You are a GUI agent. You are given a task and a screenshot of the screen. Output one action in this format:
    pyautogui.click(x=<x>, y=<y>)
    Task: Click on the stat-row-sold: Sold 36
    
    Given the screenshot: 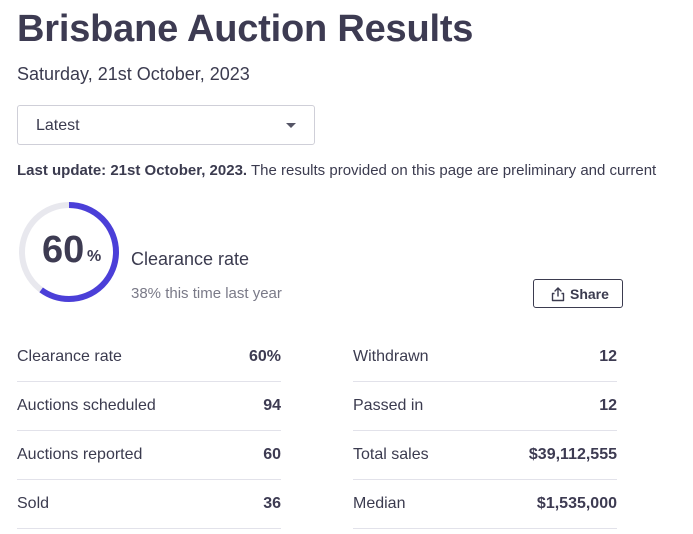 What is the action you would take?
    pyautogui.click(x=149, y=504)
    